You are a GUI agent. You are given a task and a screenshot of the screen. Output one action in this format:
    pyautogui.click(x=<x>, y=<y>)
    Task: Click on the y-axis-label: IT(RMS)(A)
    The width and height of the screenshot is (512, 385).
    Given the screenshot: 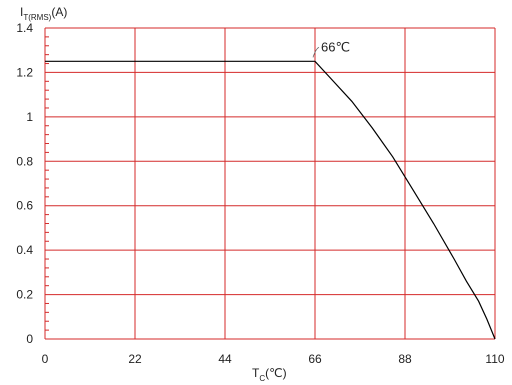 What is the action you would take?
    pyautogui.click(x=43, y=13)
    